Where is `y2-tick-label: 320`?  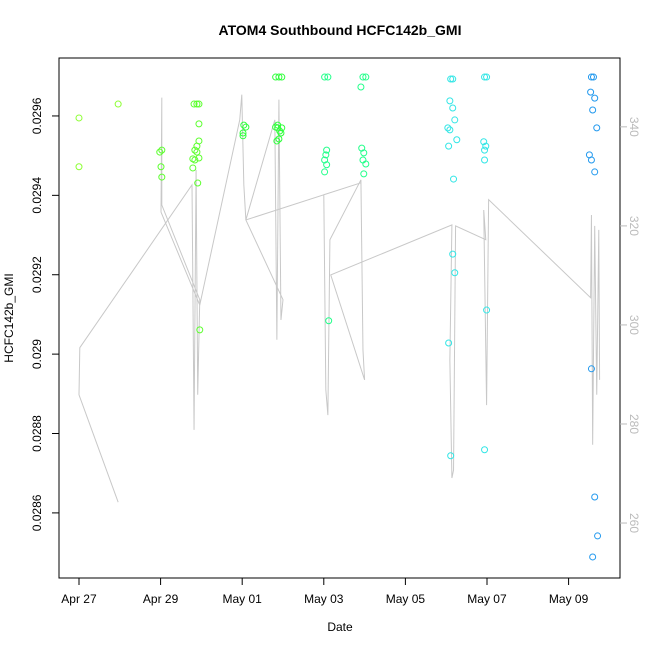 y2-tick-label: 320 is located at coordinates (634, 226).